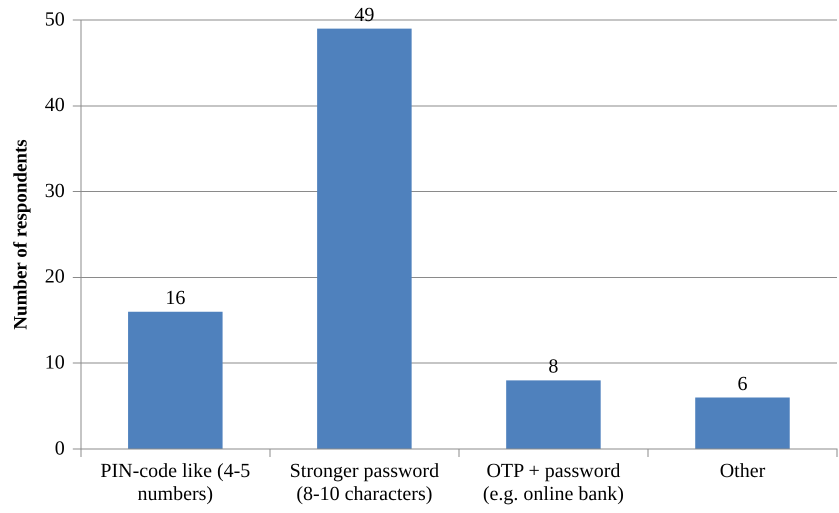  I want to click on y-tick-label: 50, so click(54, 19).